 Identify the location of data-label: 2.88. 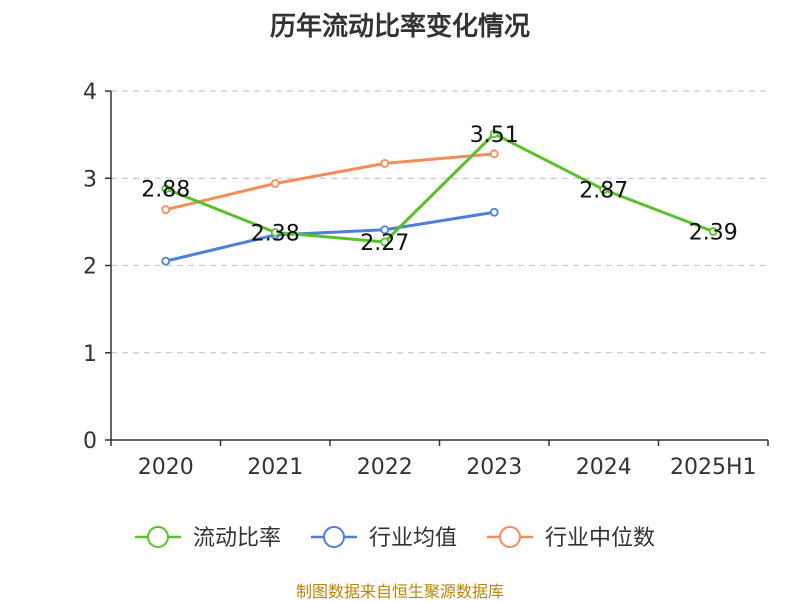
(165, 190).